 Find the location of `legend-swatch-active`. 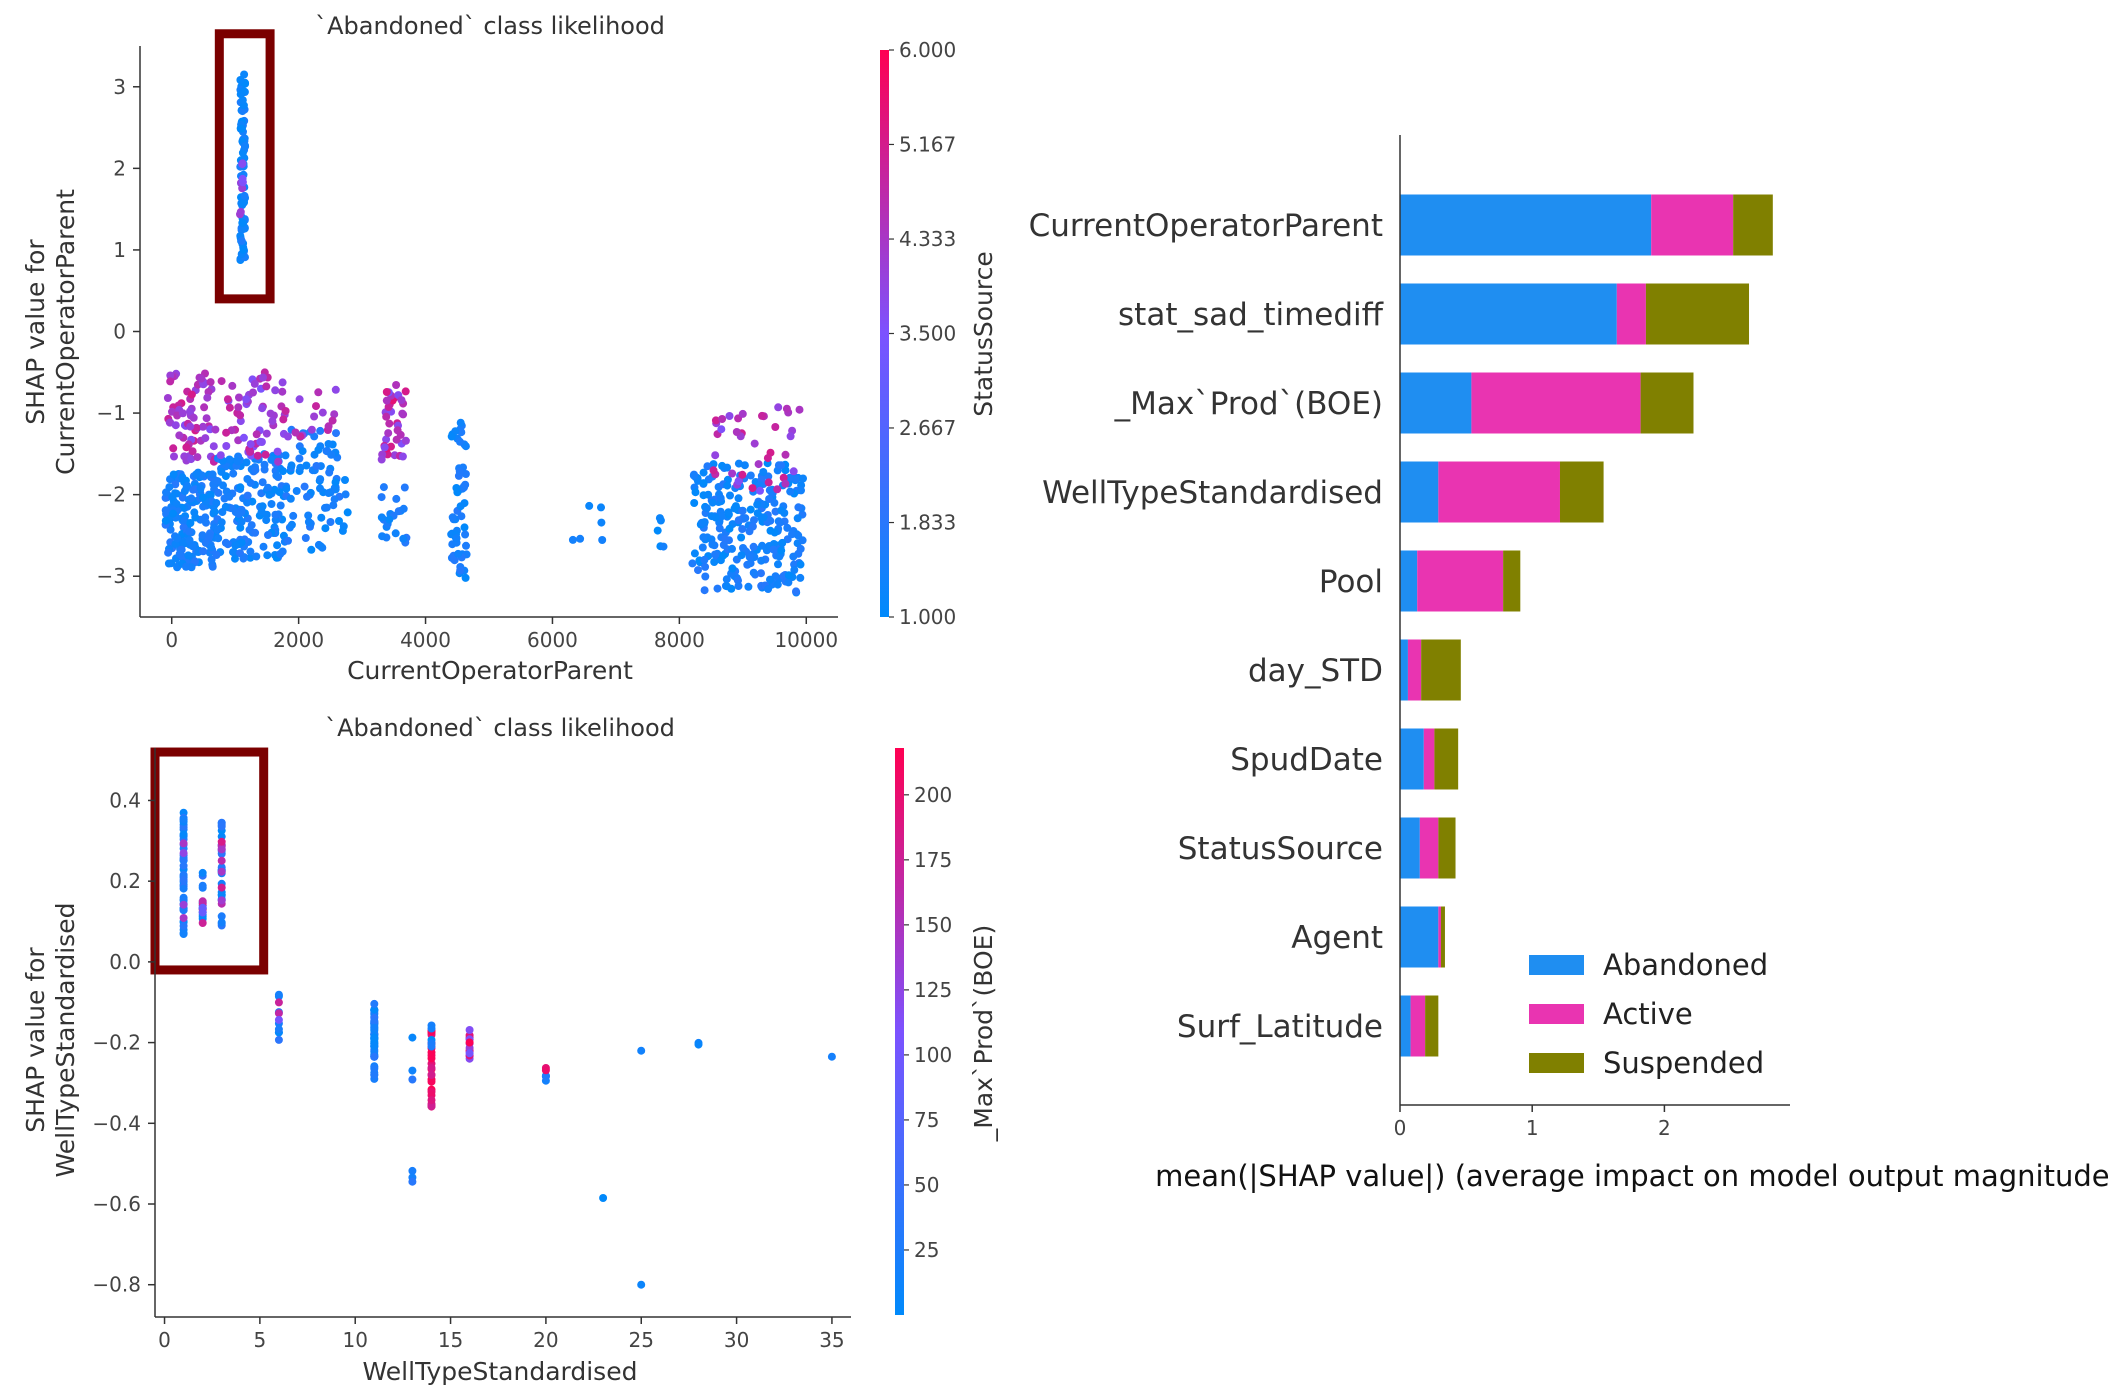

legend-swatch-active is located at coordinates (1556, 1014).